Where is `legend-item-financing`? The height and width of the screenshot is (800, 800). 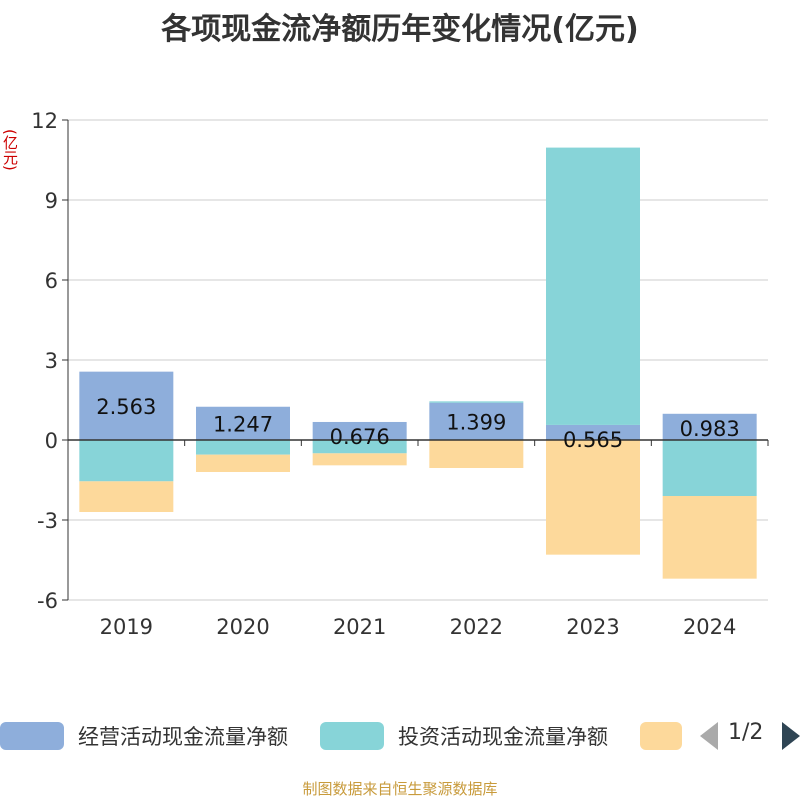
legend-item-financing is located at coordinates (668, 736).